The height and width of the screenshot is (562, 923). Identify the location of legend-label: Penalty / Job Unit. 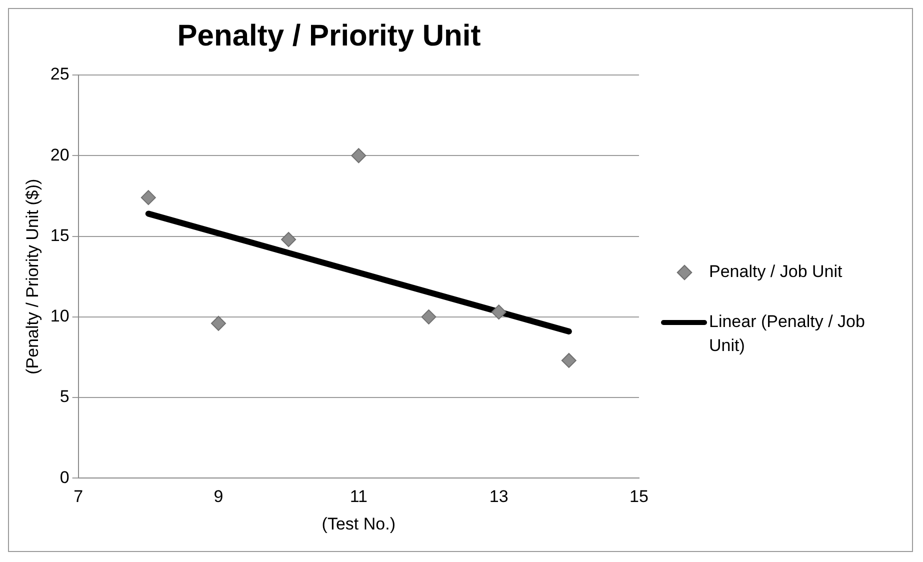
(775, 272).